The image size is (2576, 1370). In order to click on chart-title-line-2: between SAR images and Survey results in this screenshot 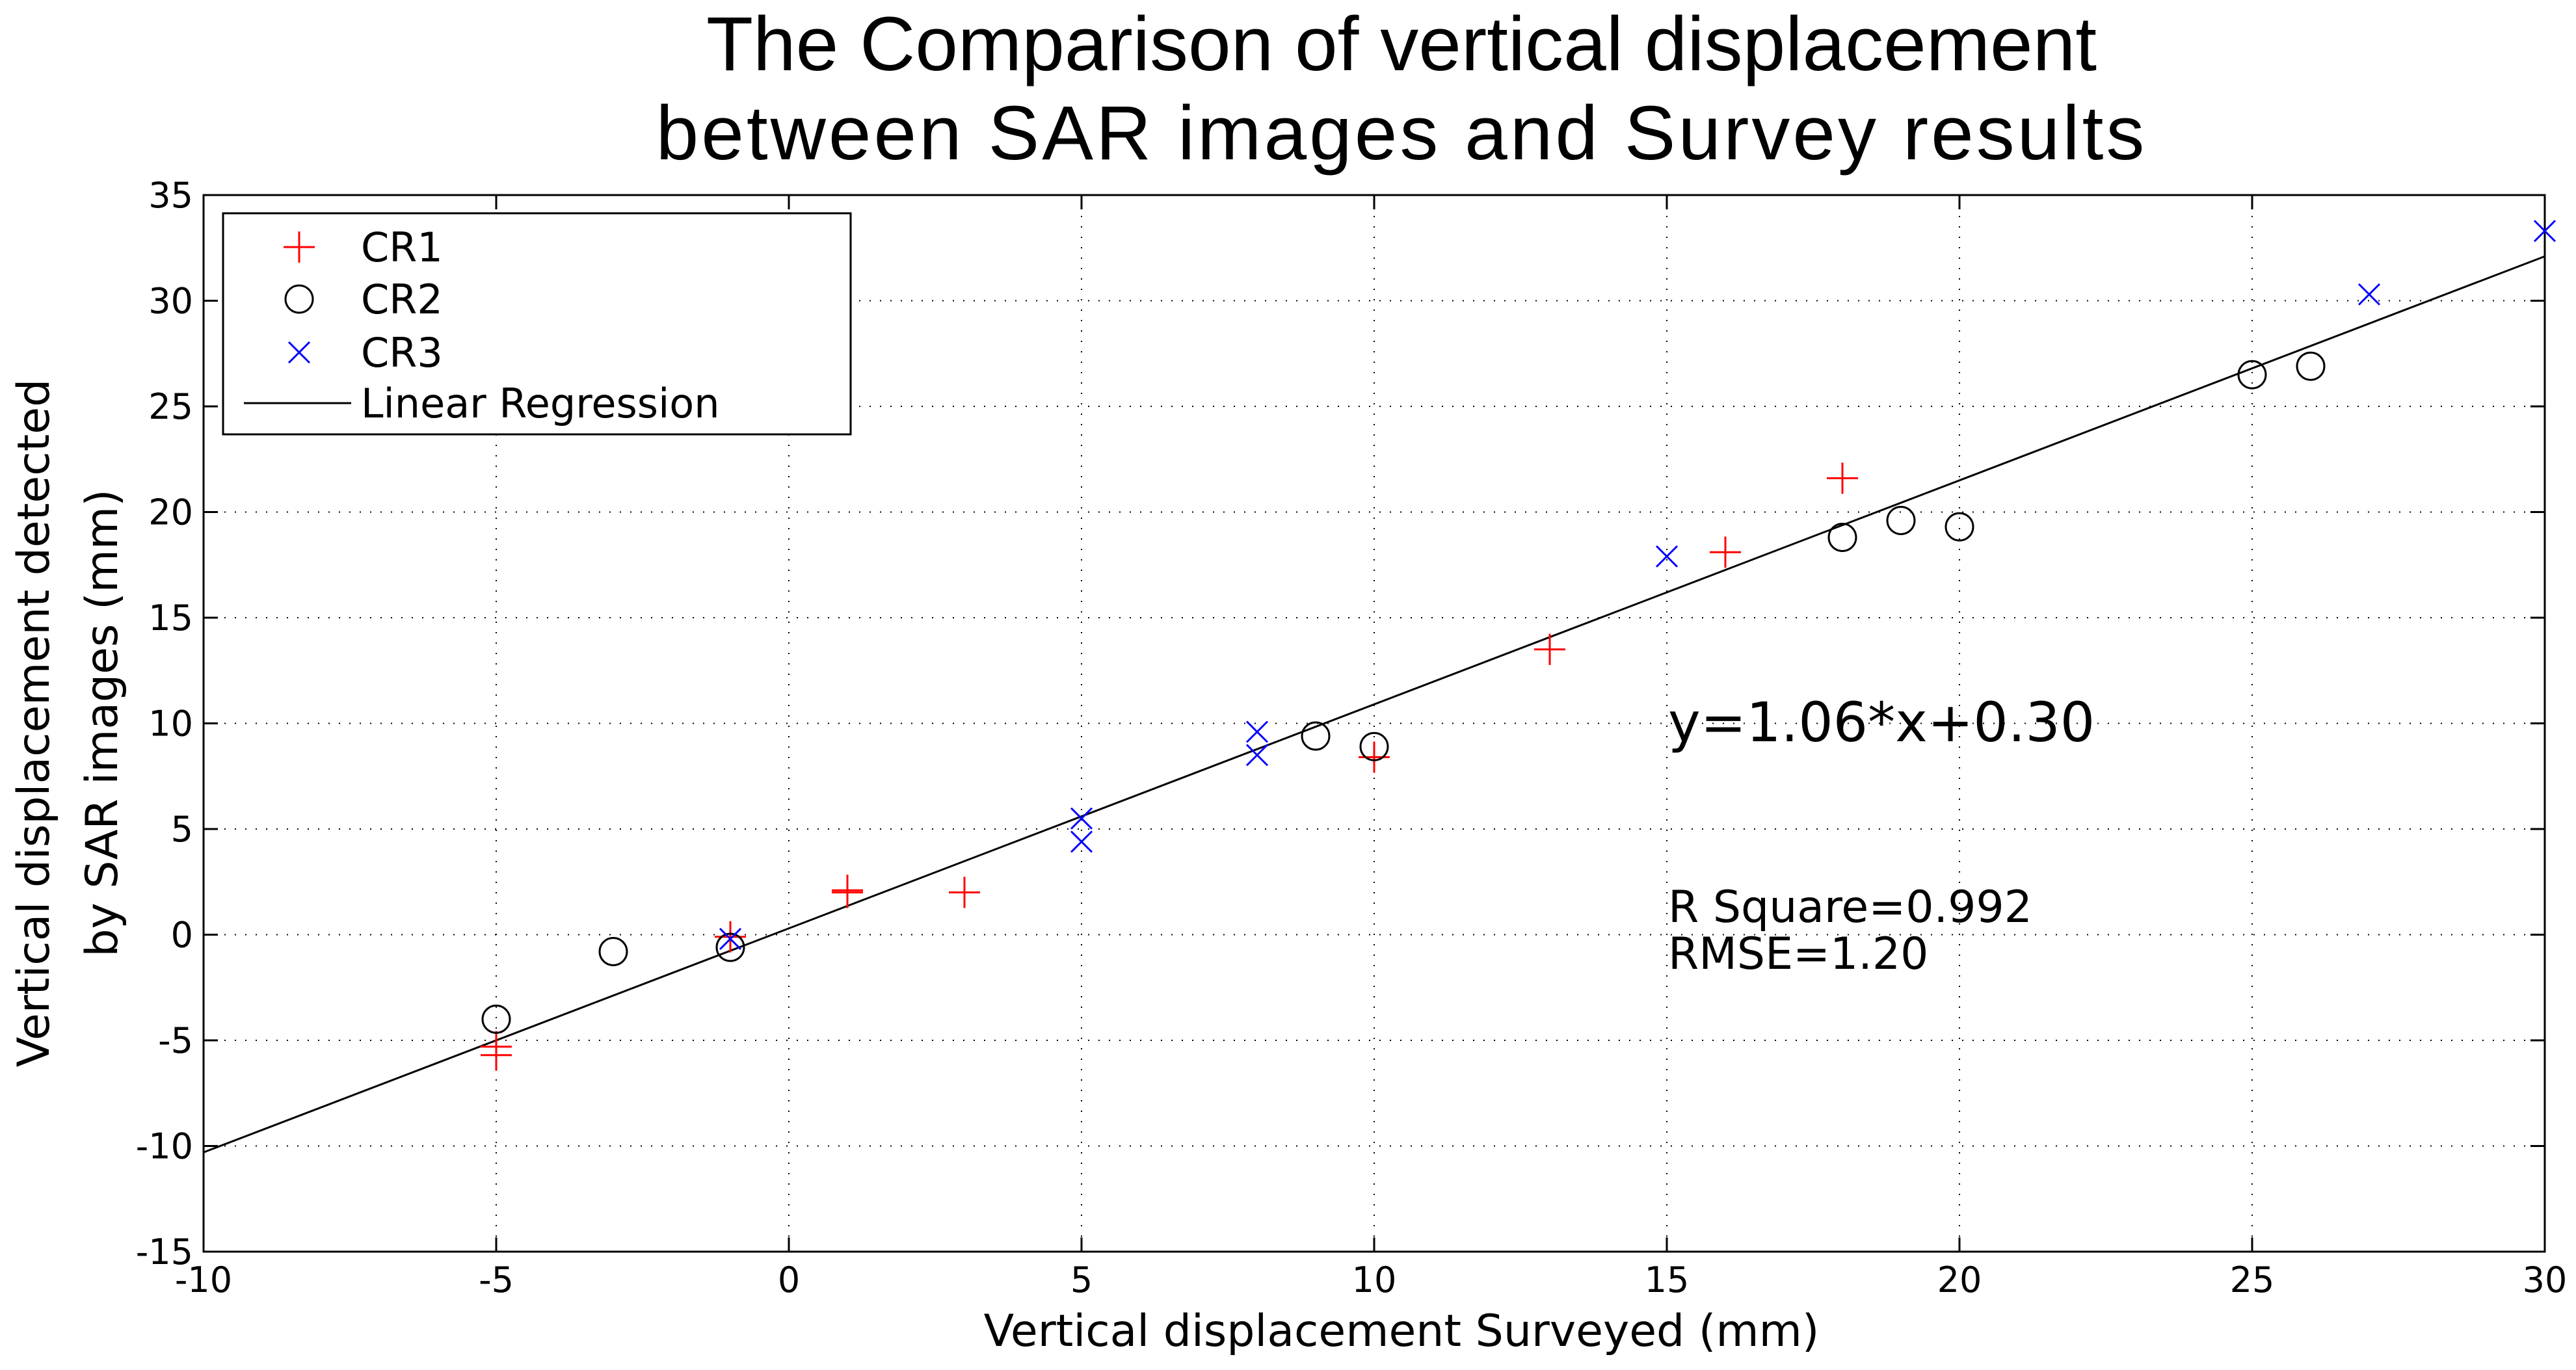, I will do `click(1401, 133)`.